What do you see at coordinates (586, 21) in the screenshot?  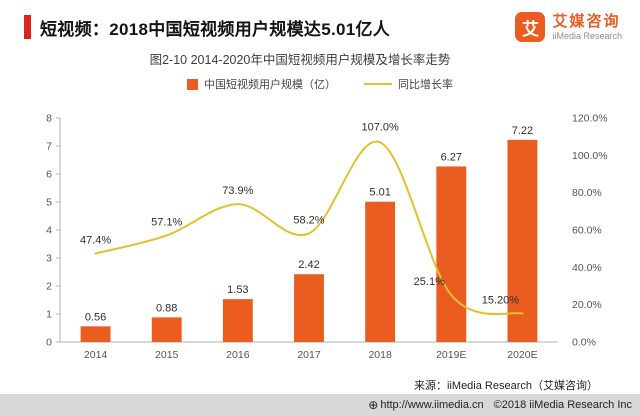 I see `logo-name: 艾媒咨询` at bounding box center [586, 21].